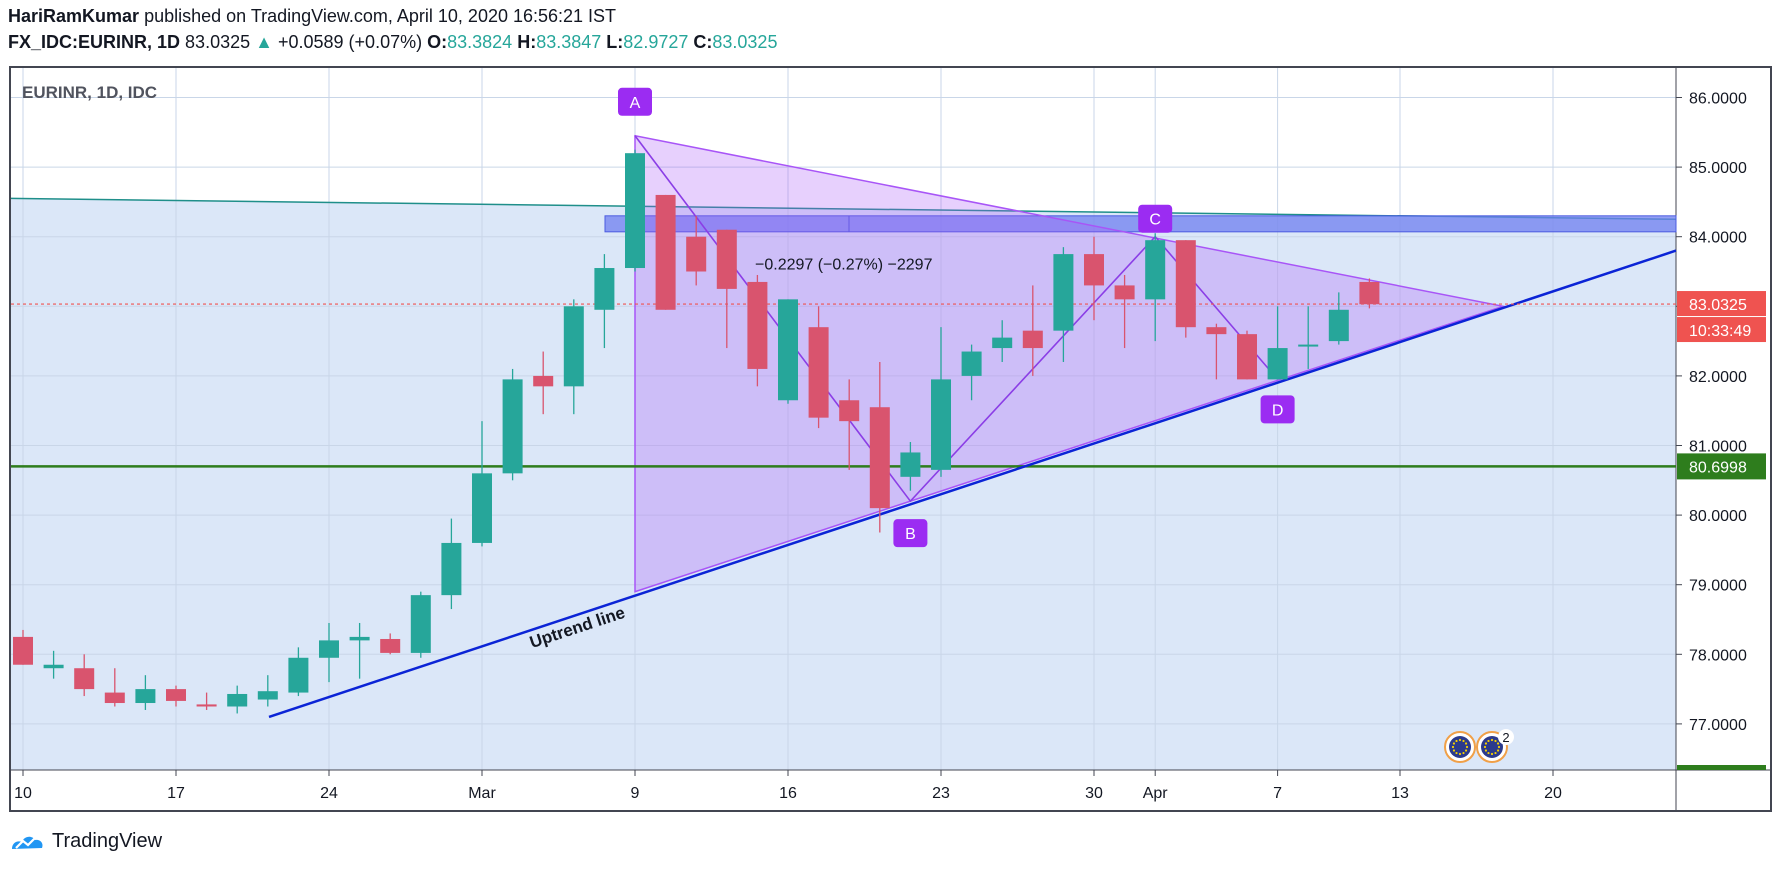  Describe the element at coordinates (86, 841) in the screenshot. I see `tradingview-brand: TradingView` at that location.